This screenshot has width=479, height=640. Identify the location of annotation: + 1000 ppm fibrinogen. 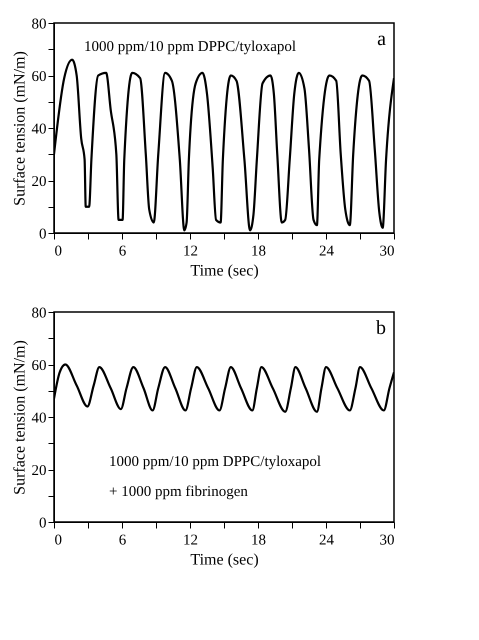
(178, 492).